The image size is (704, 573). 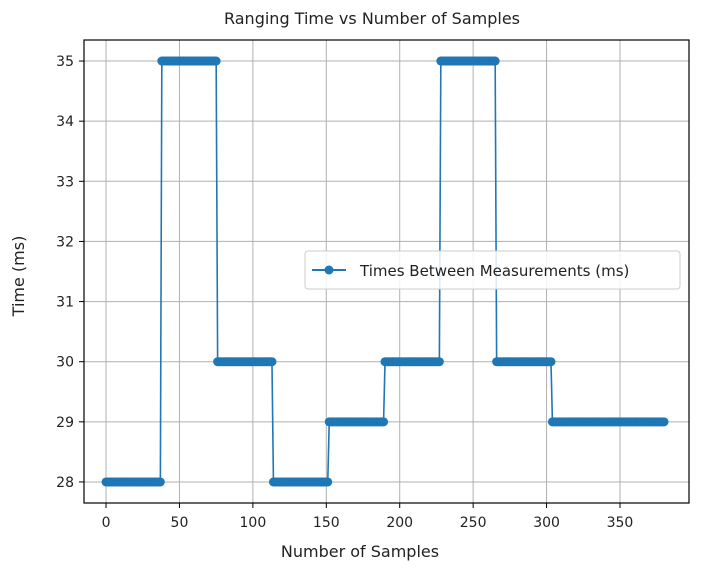 What do you see at coordinates (65, 242) in the screenshot?
I see `y-tick-label: 32` at bounding box center [65, 242].